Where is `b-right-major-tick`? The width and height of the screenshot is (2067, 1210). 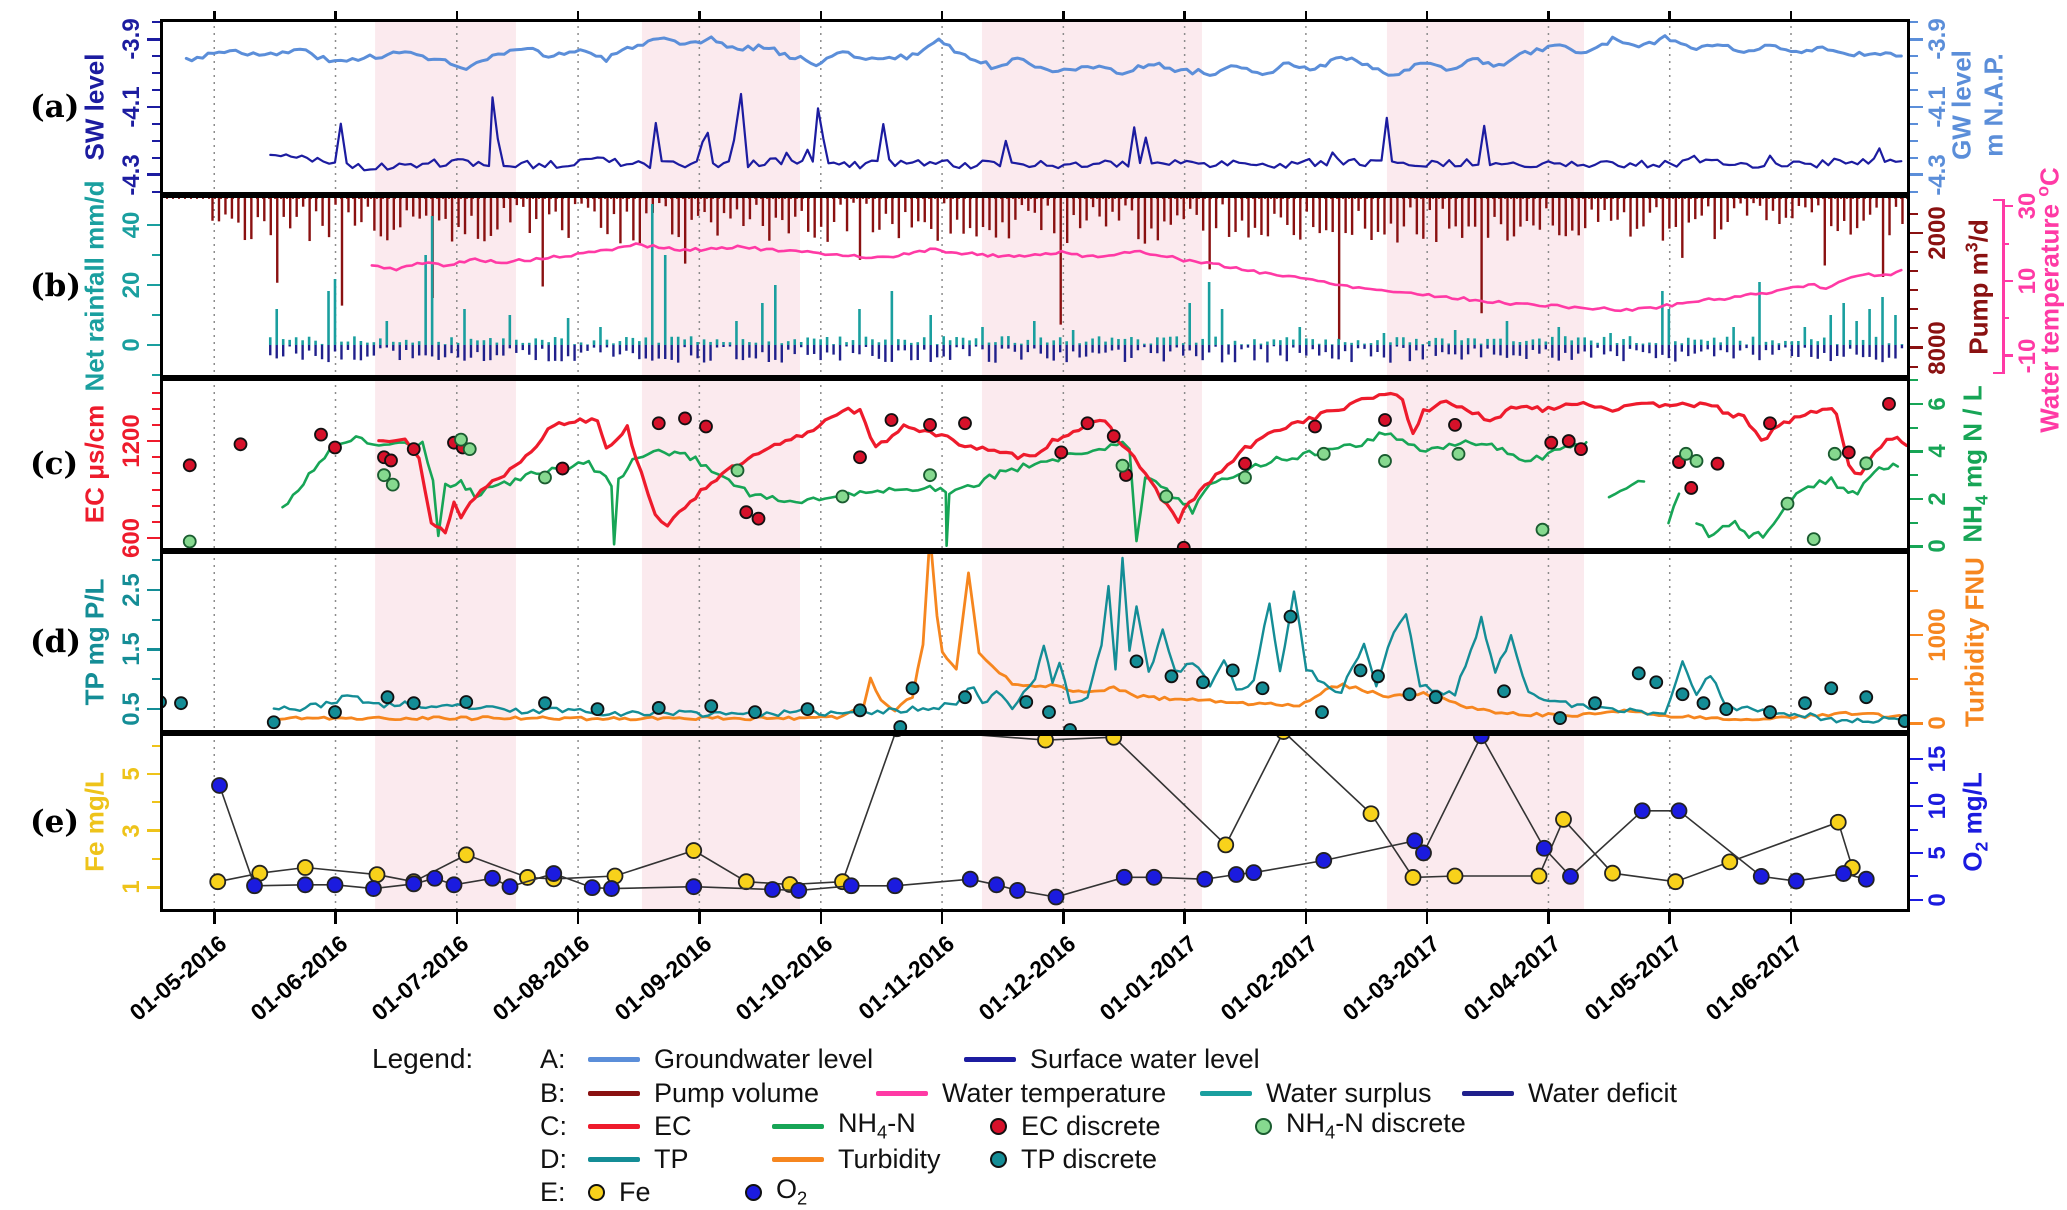 b-right-major-tick is located at coordinates (1916, 347).